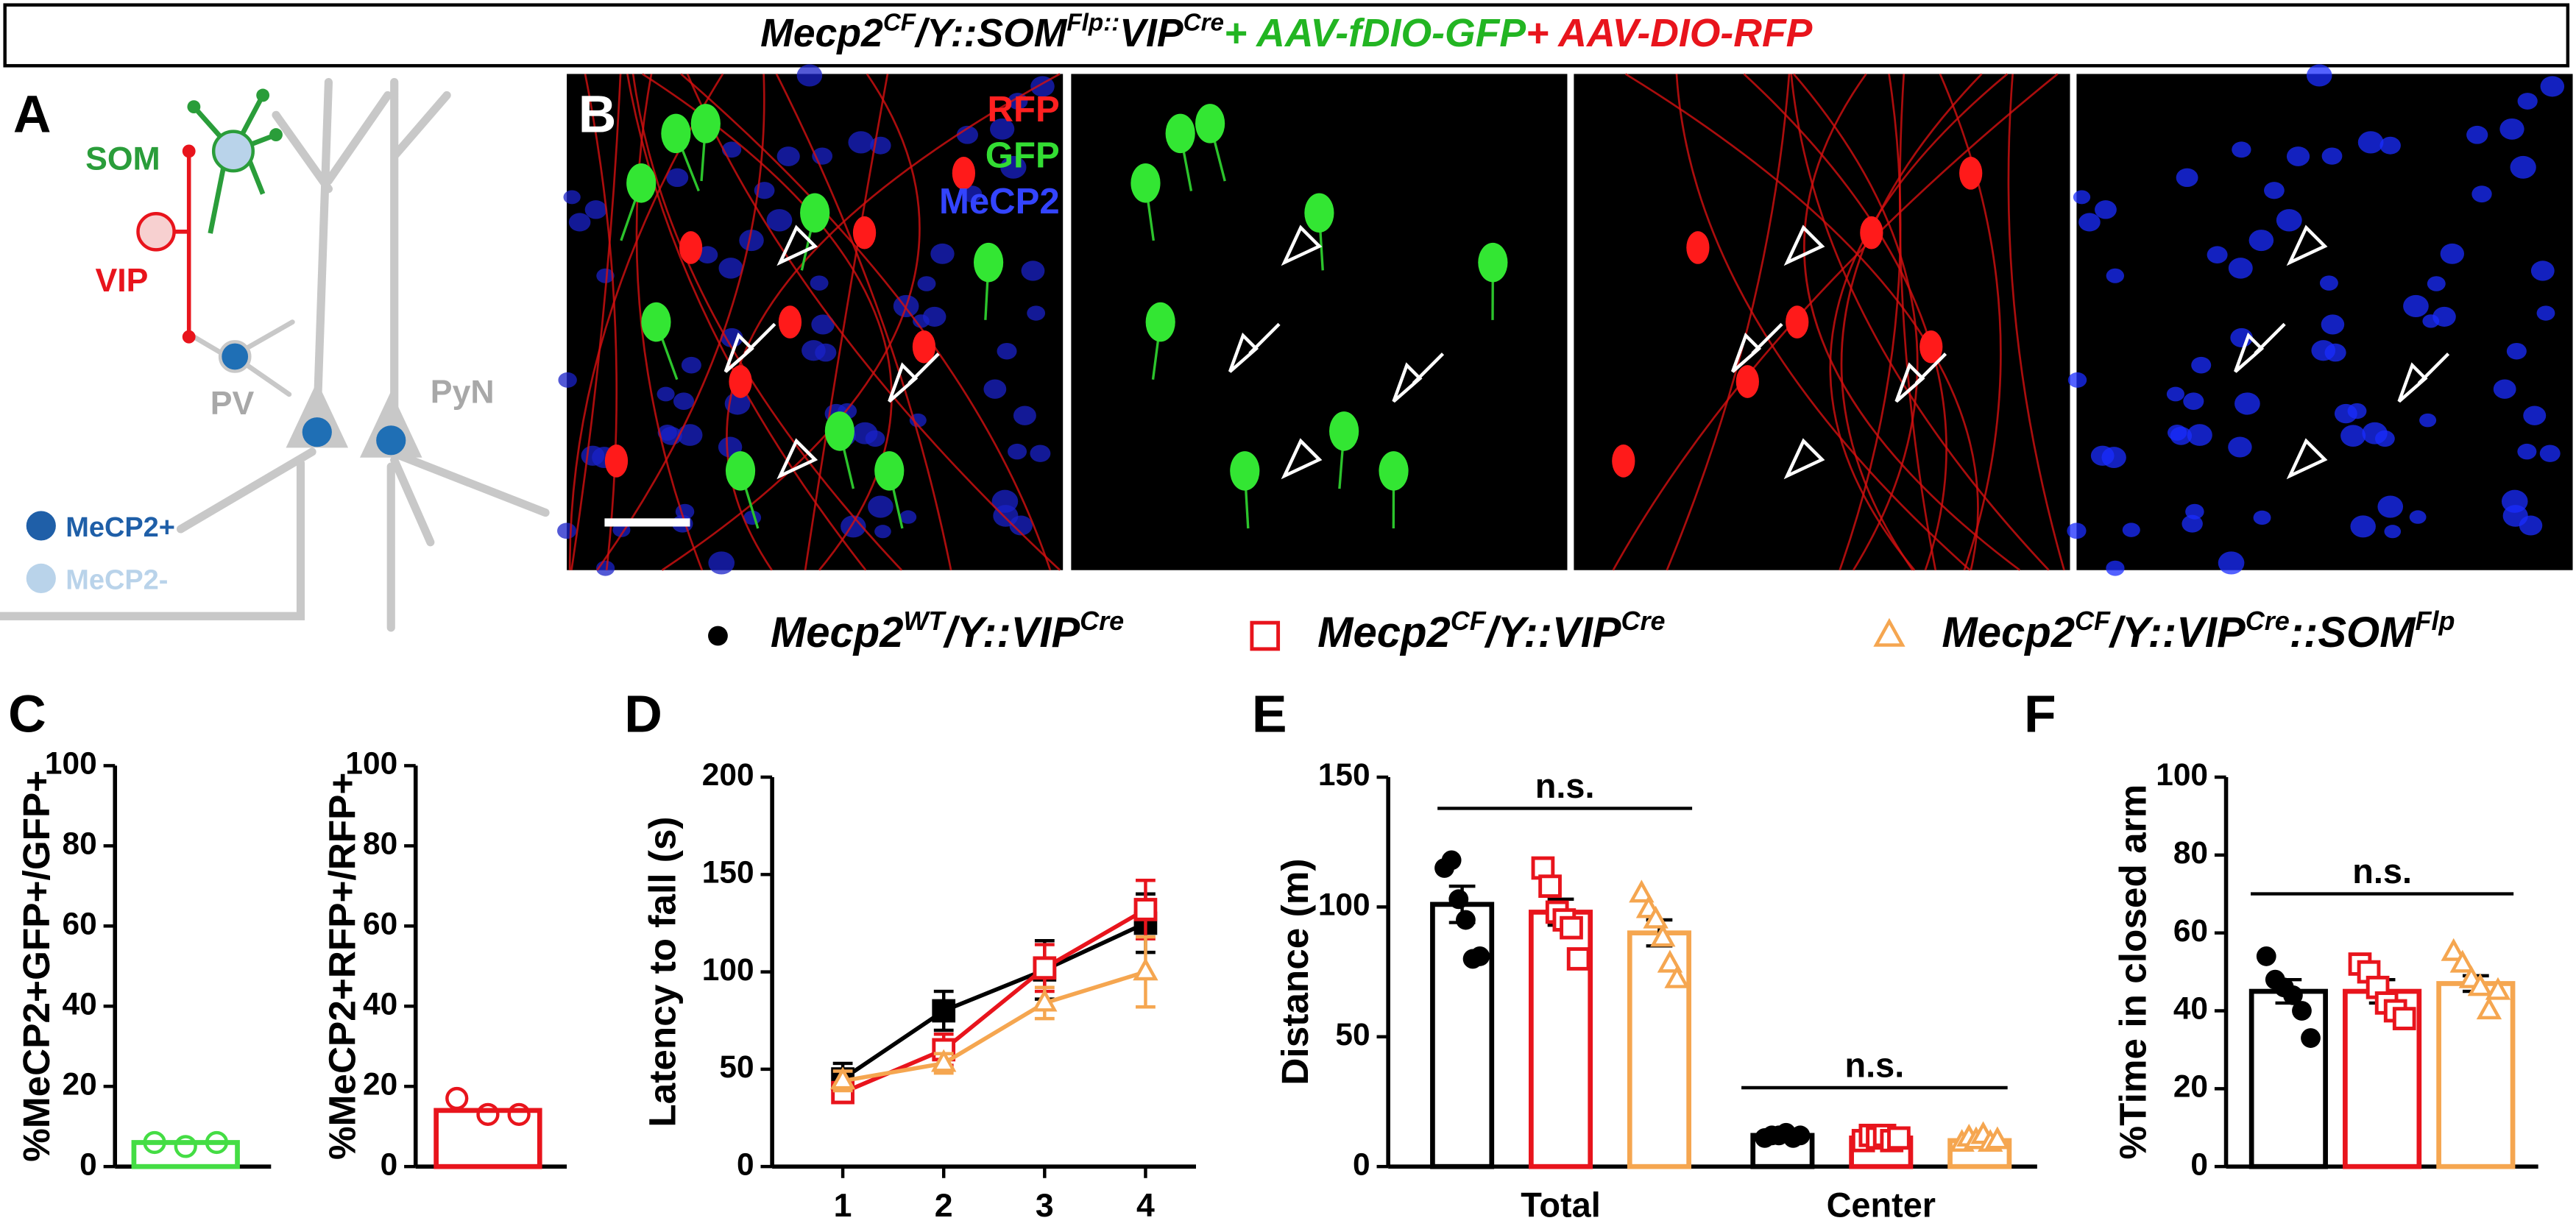 This screenshot has width=2576, height=1229. What do you see at coordinates (1295, 972) in the screenshot?
I see `y-axis-label: Distance (m)` at bounding box center [1295, 972].